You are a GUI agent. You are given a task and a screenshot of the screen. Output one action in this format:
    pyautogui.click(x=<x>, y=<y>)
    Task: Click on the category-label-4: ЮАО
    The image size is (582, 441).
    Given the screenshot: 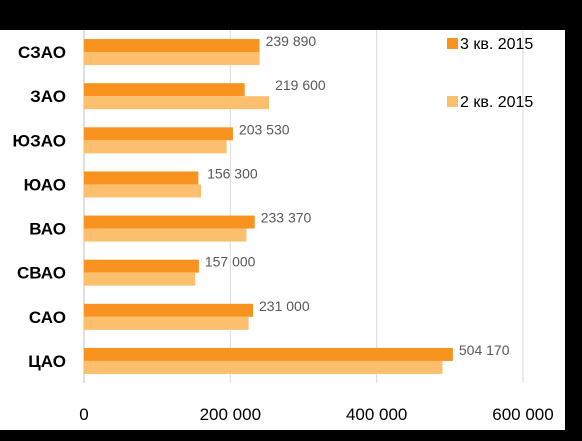 What is the action you would take?
    pyautogui.click(x=45, y=184)
    